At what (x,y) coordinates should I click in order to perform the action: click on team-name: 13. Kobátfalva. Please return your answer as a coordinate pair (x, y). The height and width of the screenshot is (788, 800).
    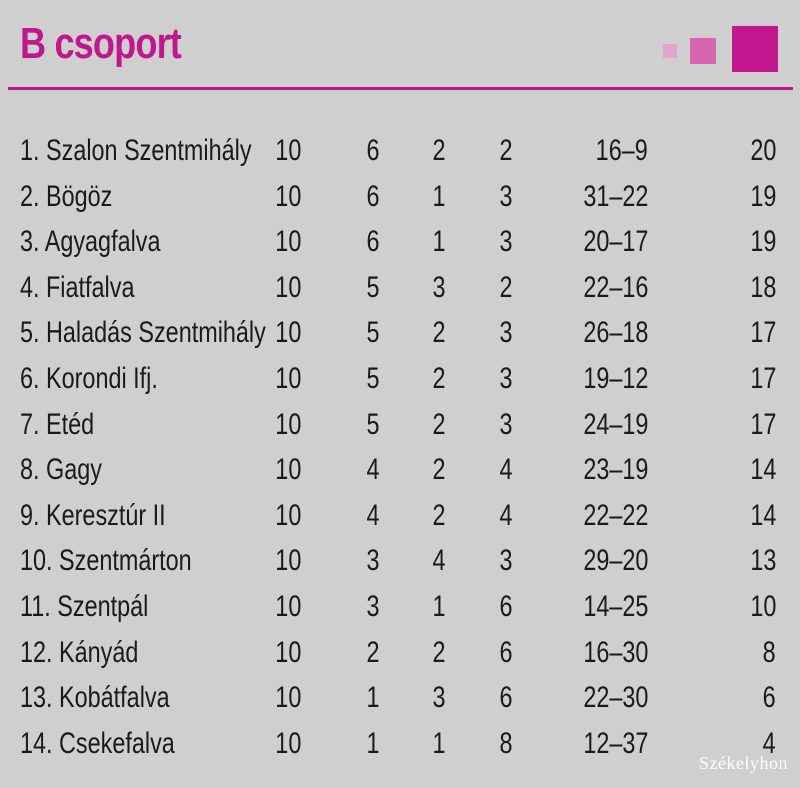
    Looking at the image, I should click on (95, 698).